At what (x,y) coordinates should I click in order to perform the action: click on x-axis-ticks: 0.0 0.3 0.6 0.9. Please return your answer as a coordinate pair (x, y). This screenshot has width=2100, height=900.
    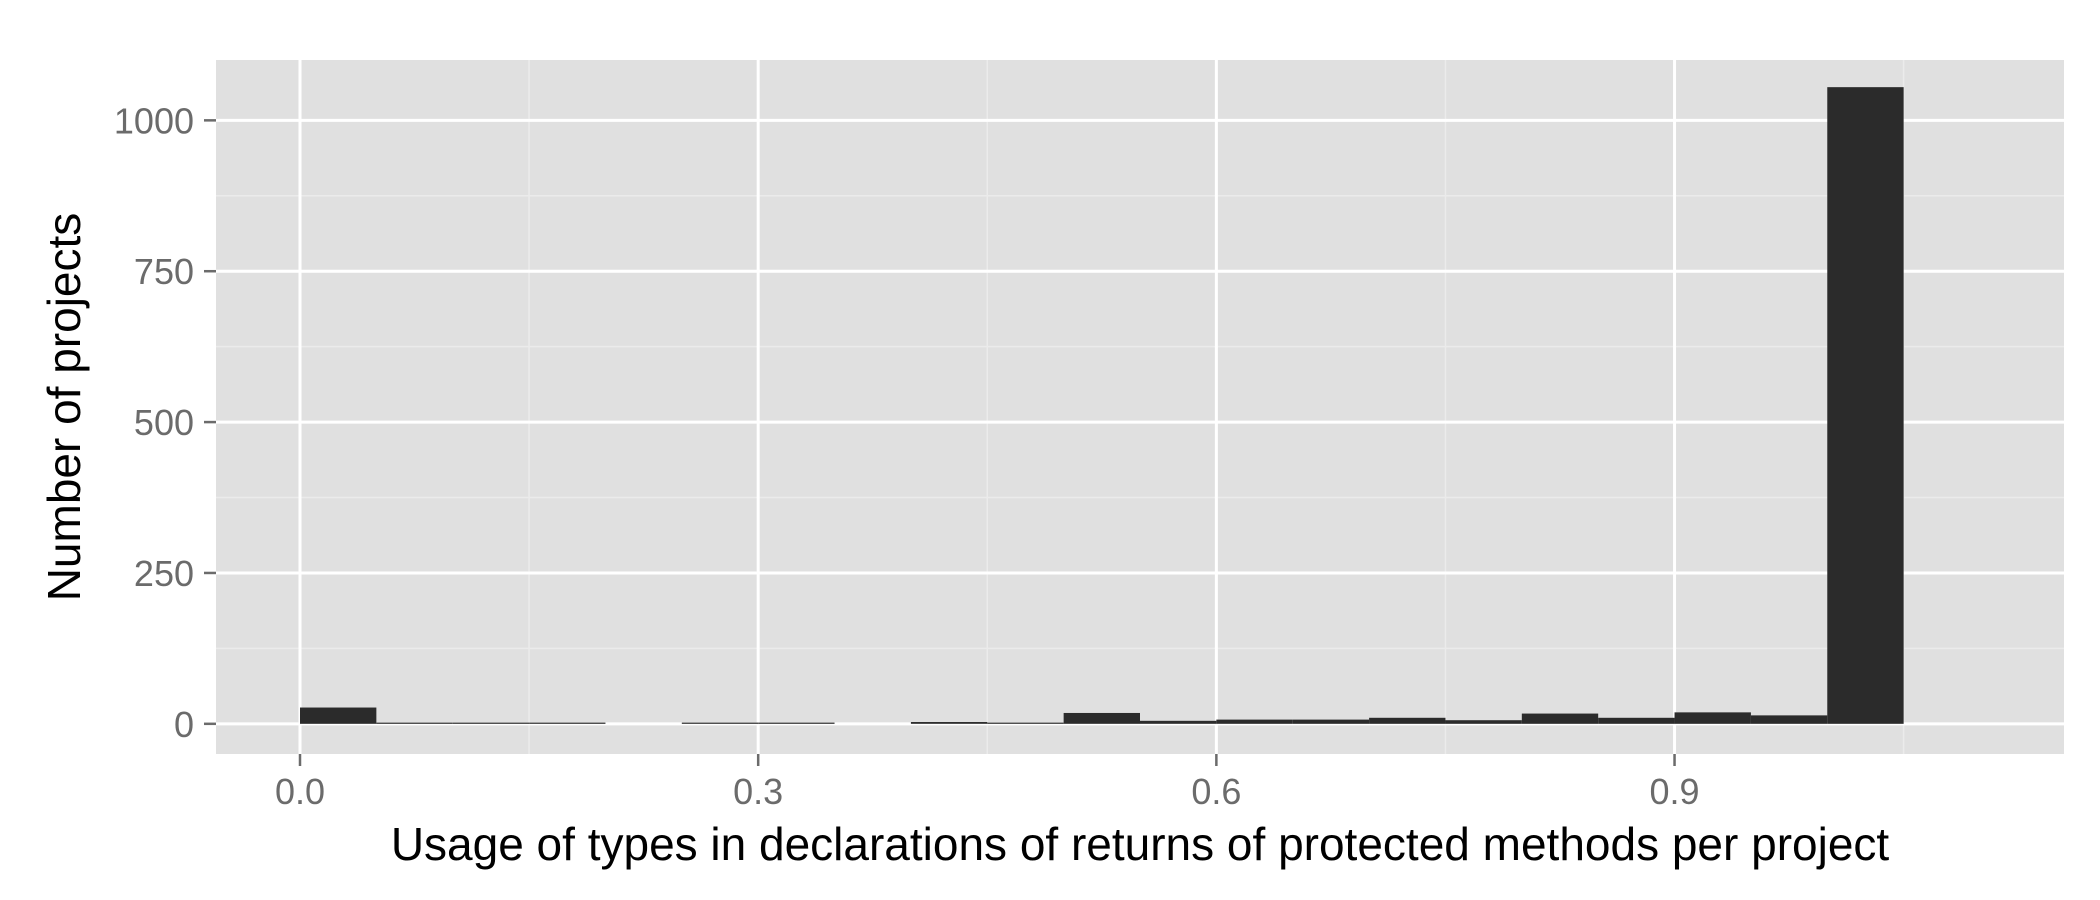
    Looking at the image, I should click on (987, 783).